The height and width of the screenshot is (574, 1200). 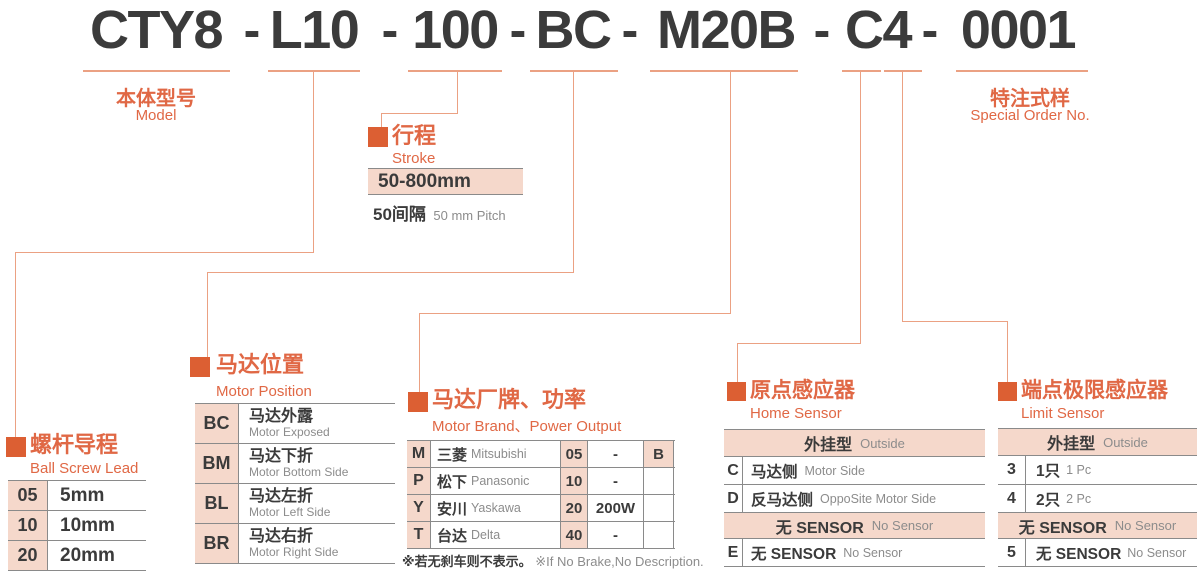 What do you see at coordinates (1063, 413) in the screenshot?
I see `limit-sensor-title-en: Limit Sensor` at bounding box center [1063, 413].